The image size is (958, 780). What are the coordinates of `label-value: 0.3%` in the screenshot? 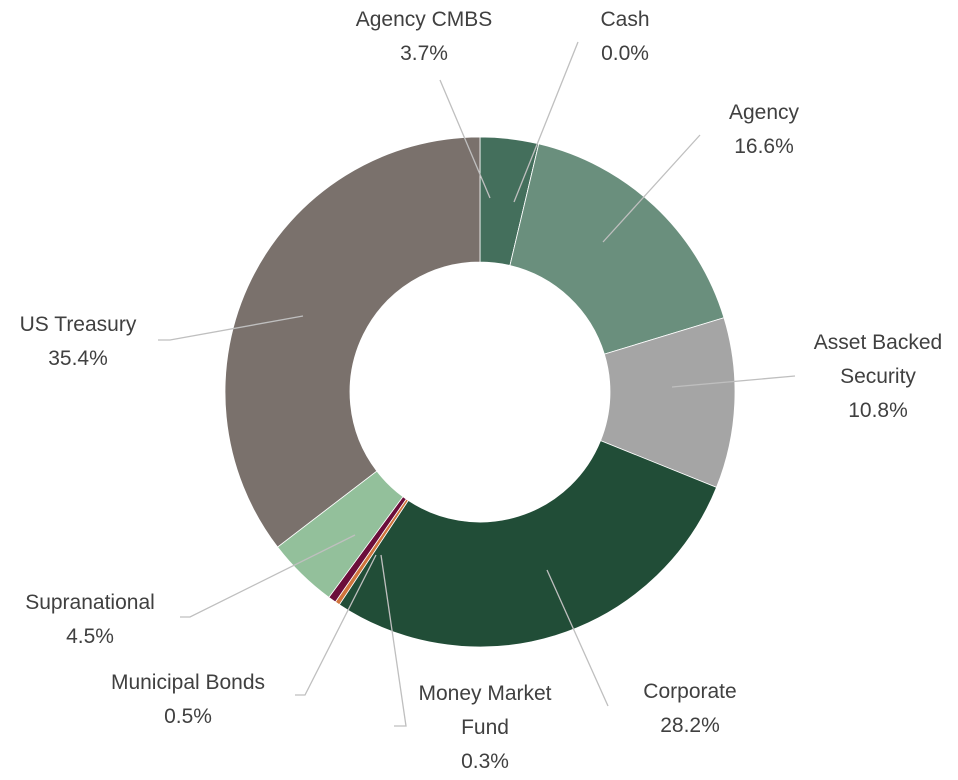 It's located at (485, 761).